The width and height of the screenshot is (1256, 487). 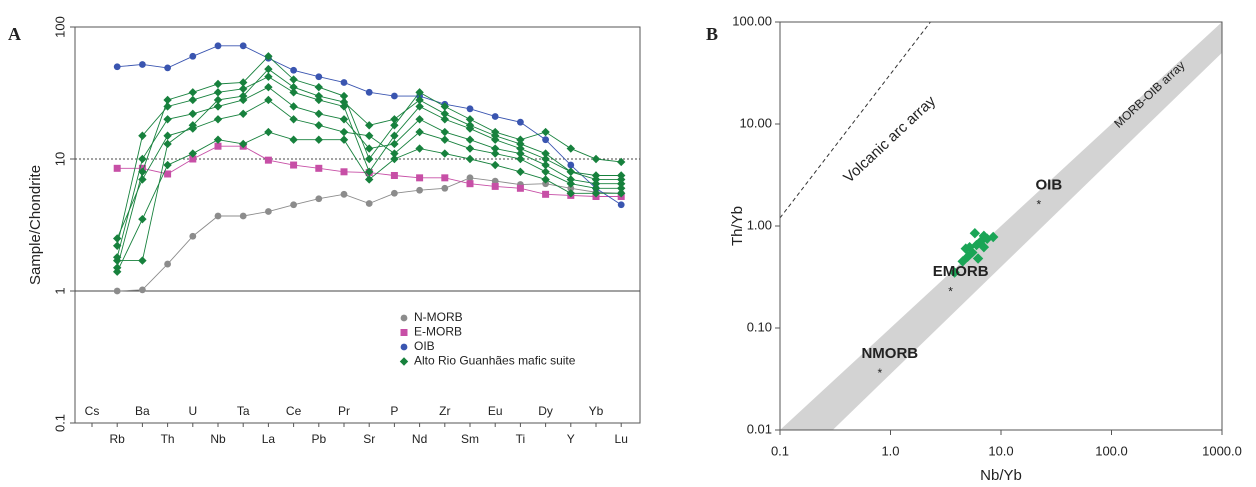 I want to click on x-axis-label: Nb/Yb, so click(x=1001, y=475).